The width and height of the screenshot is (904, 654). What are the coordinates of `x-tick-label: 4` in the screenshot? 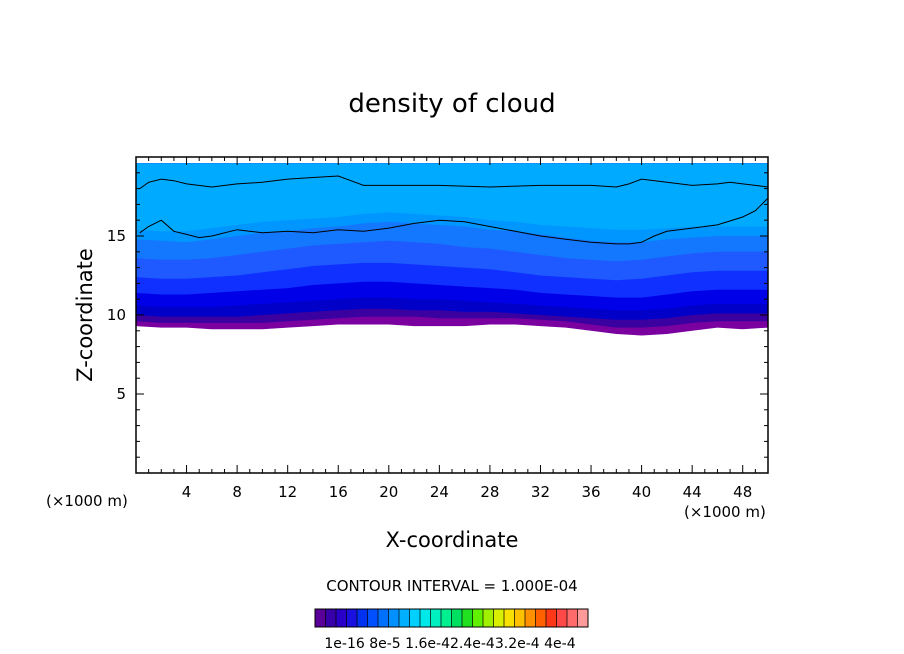 It's located at (187, 492).